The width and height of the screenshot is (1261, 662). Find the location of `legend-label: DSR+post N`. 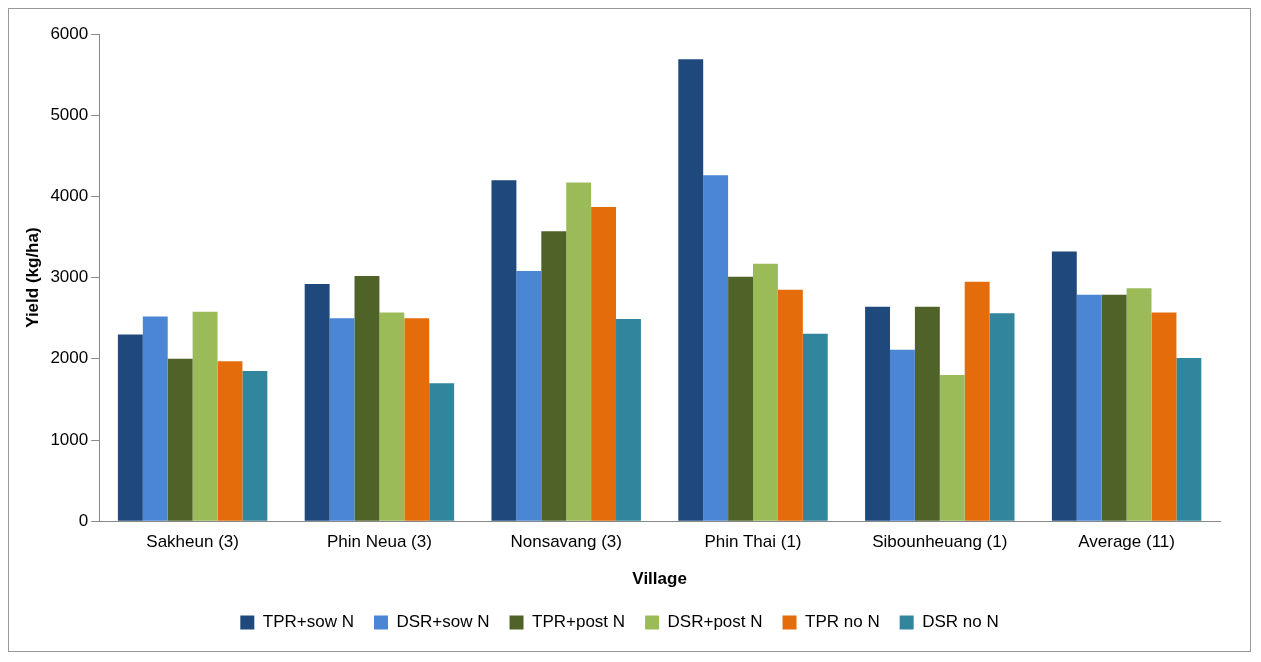

legend-label: DSR+post N is located at coordinates (715, 622).